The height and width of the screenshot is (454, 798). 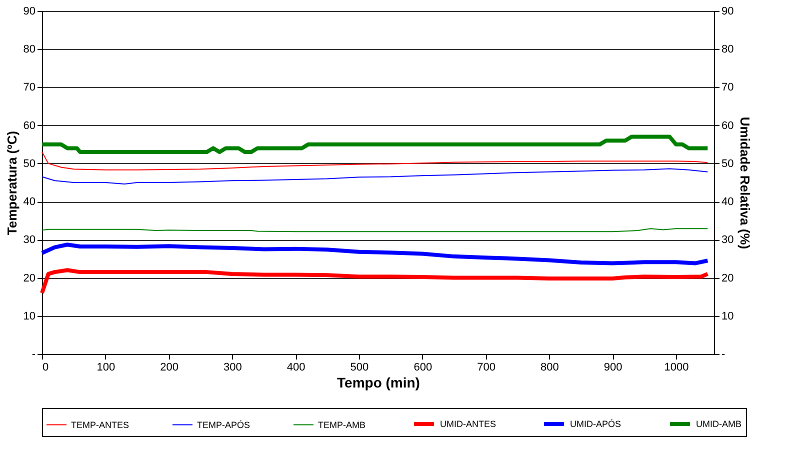 I want to click on y2-axis-title: Umidade Relativa (%), so click(x=745, y=183).